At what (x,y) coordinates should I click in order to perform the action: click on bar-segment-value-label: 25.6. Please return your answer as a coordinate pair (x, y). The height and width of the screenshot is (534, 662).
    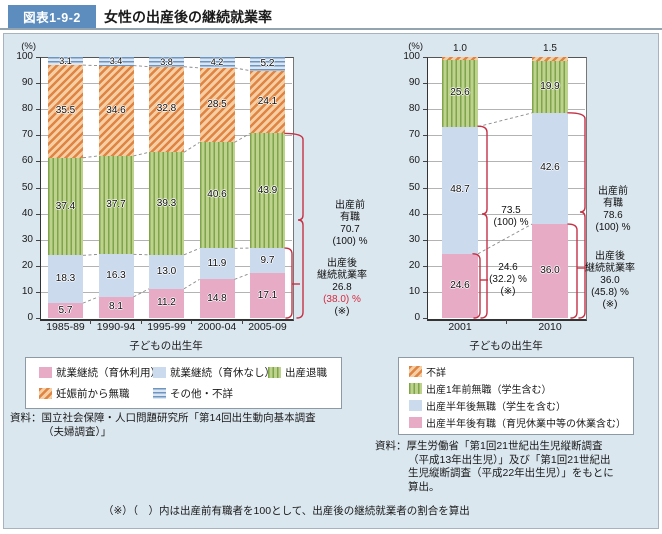
    Looking at the image, I should click on (460, 93).